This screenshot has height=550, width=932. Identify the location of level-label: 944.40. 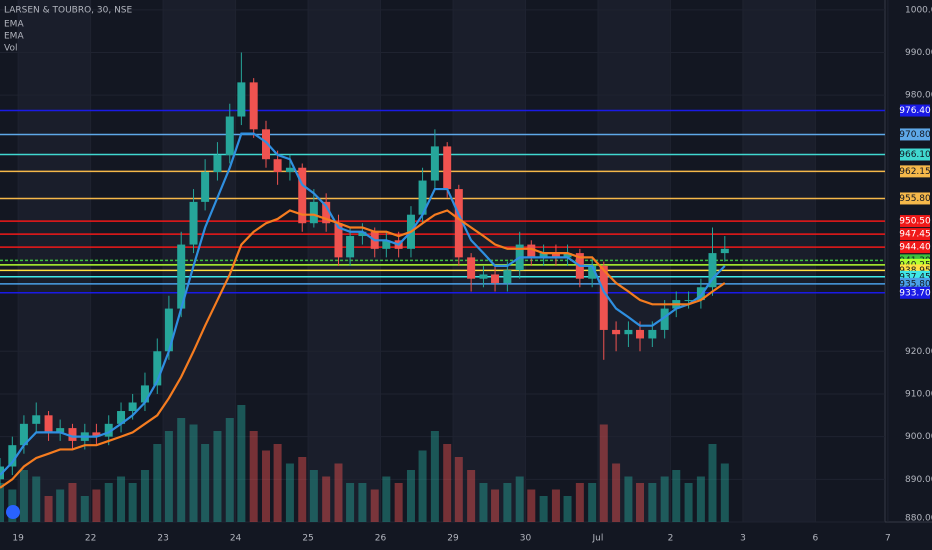
(915, 248).